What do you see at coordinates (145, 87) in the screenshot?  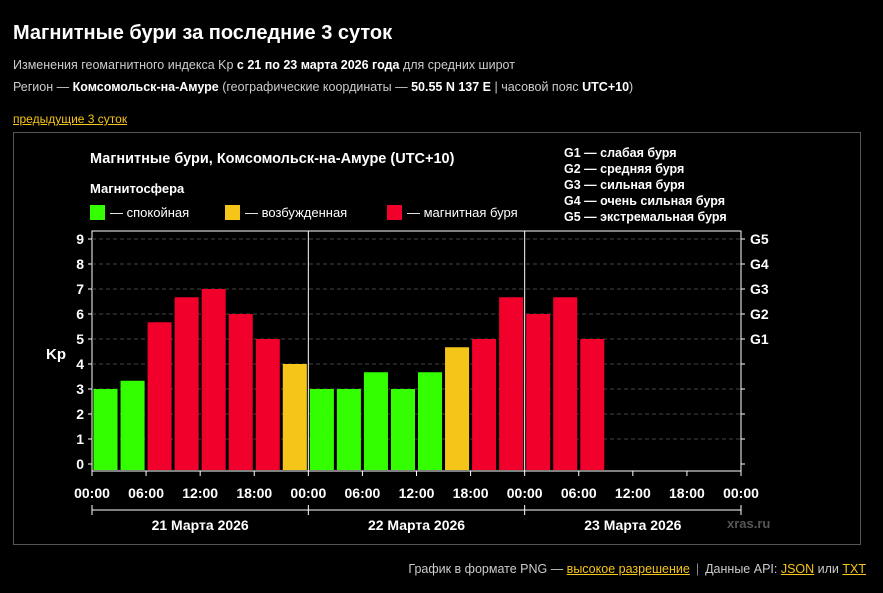 I see `region-name: Комсомольск-на-Амуре` at bounding box center [145, 87].